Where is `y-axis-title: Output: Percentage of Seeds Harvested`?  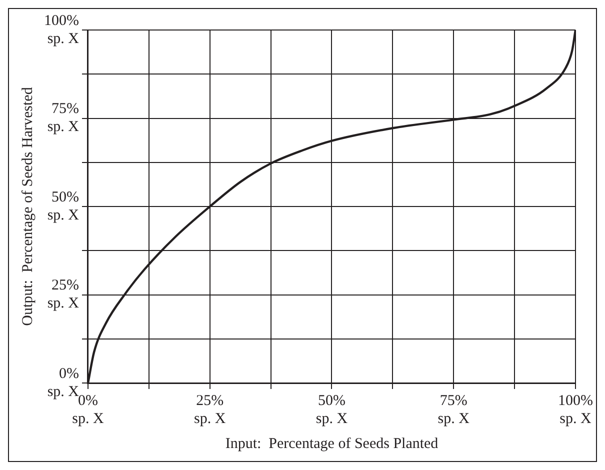 y-axis-title: Output: Percentage of Seeds Harvested is located at coordinates (28, 206).